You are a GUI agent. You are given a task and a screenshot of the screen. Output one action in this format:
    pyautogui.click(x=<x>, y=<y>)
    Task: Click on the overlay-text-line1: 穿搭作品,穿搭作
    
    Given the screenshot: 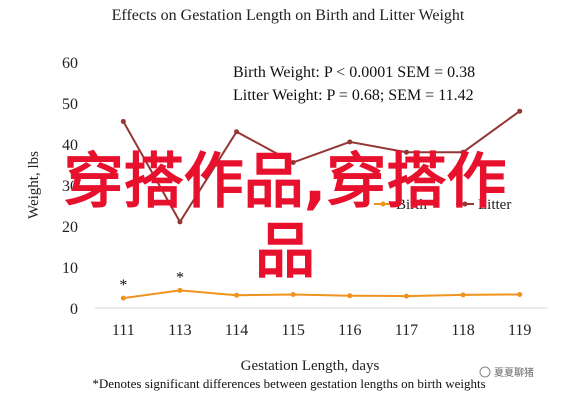 What is the action you would take?
    pyautogui.click(x=285, y=182)
    